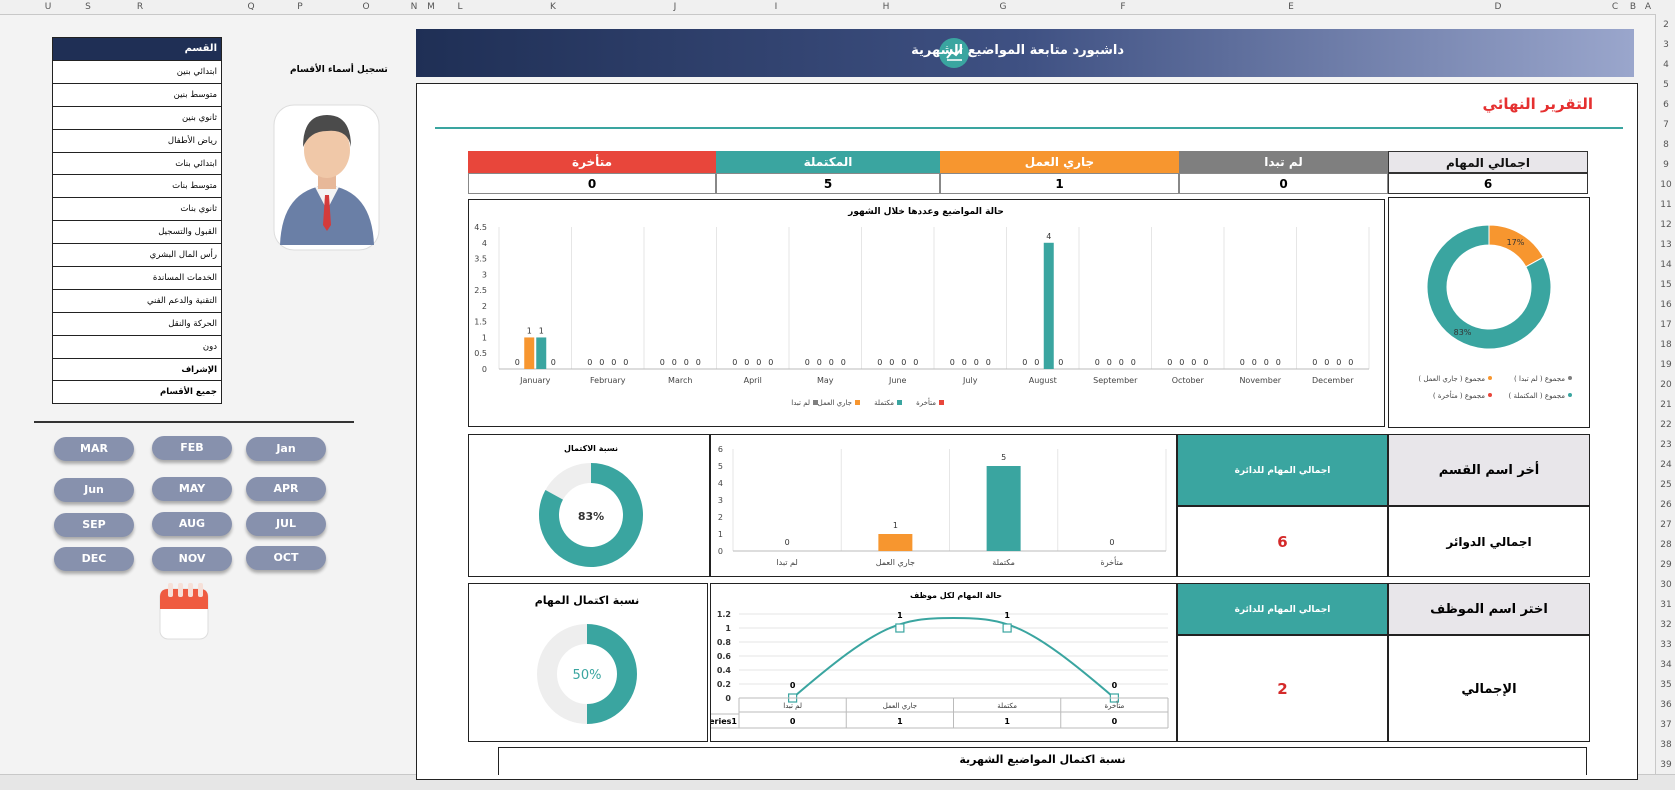 This screenshot has height=790, width=1675. What do you see at coordinates (1633, 7) in the screenshot?
I see `column-header-B: B` at bounding box center [1633, 7].